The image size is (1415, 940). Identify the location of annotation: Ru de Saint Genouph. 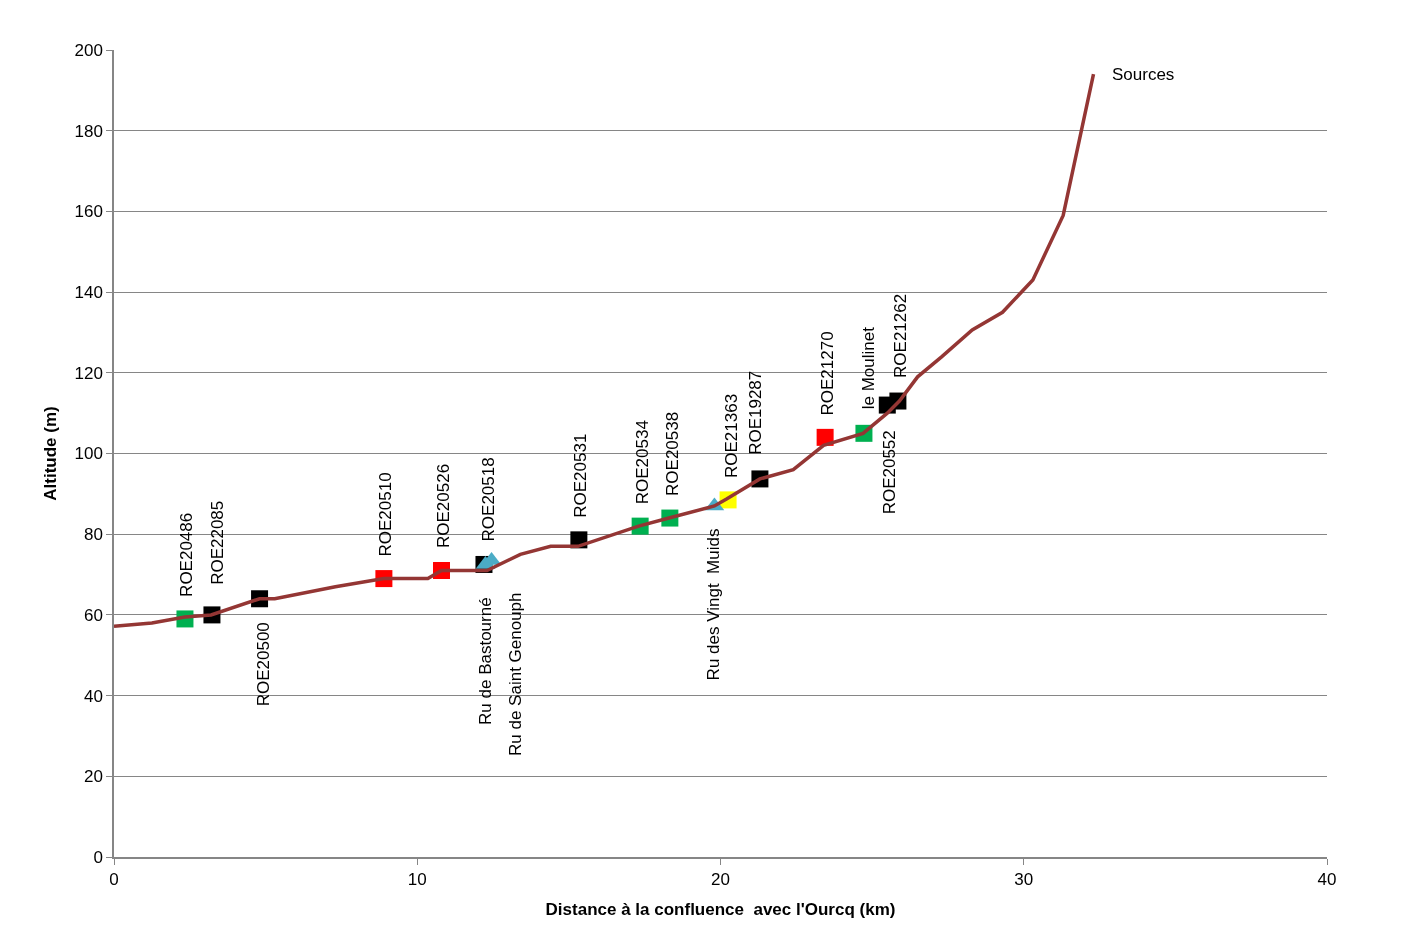
(516, 674).